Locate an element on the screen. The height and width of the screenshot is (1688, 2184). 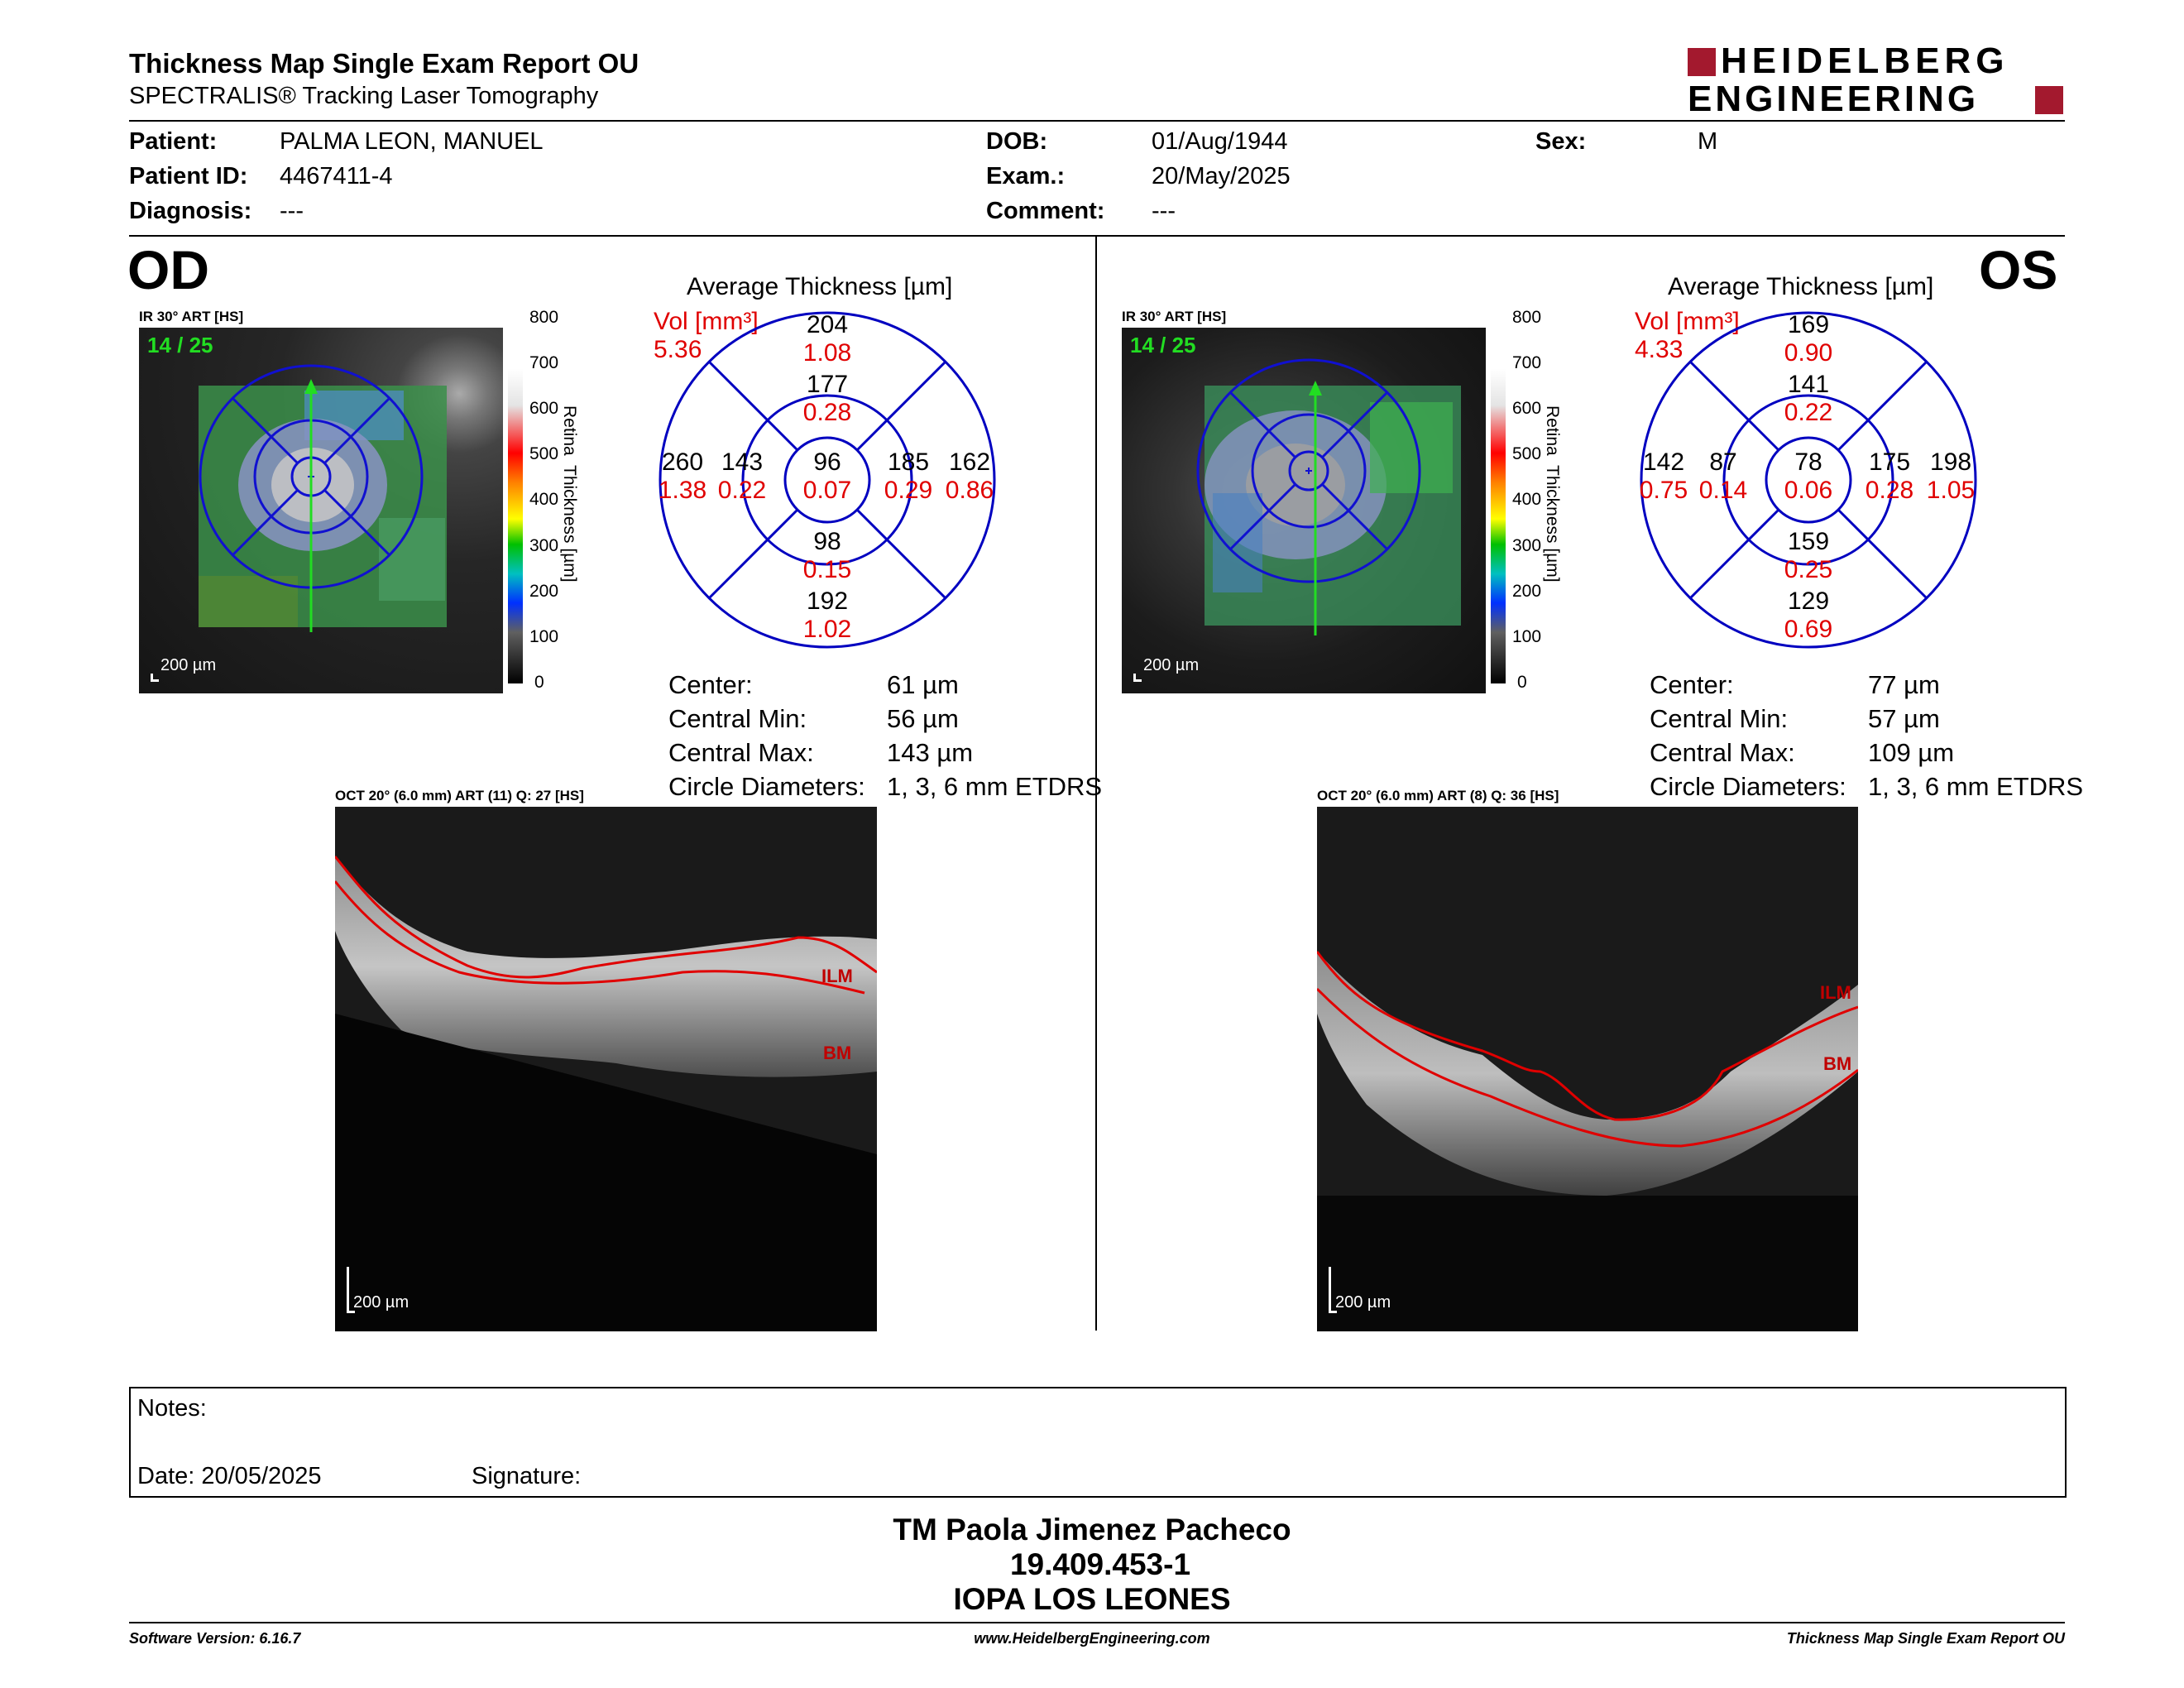
os-oct-scalebar-mark is located at coordinates (1330, 1290).